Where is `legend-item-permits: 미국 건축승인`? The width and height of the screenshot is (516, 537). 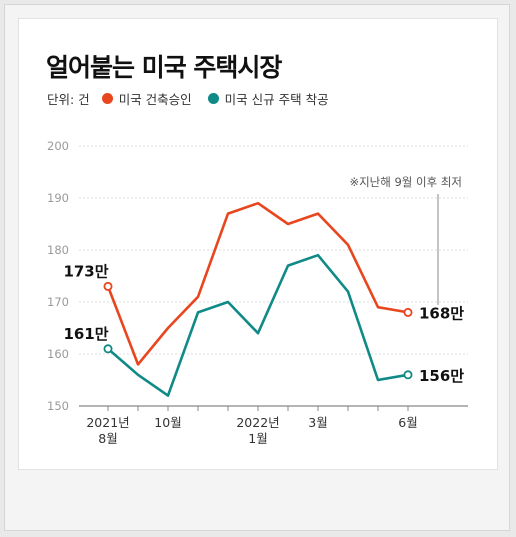 legend-item-permits: 미국 건축승인 is located at coordinates (146, 98).